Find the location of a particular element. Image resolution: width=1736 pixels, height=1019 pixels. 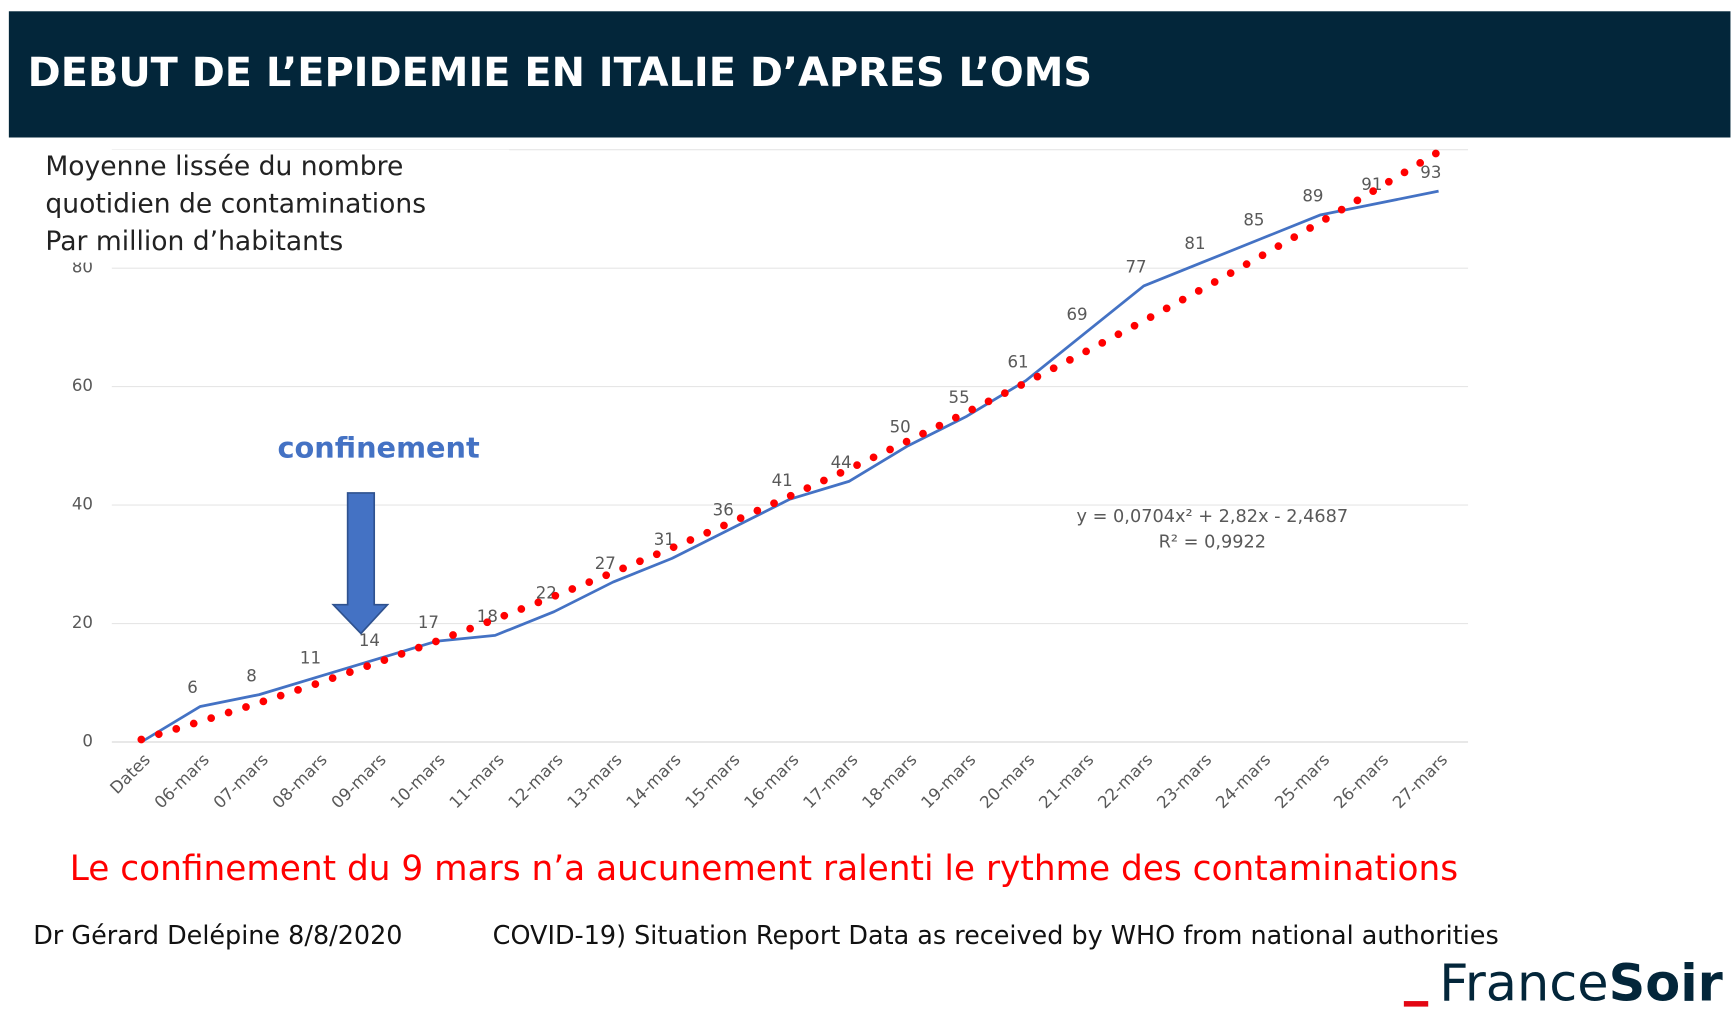

x-tick-label: 08-mars is located at coordinates (300, 781).